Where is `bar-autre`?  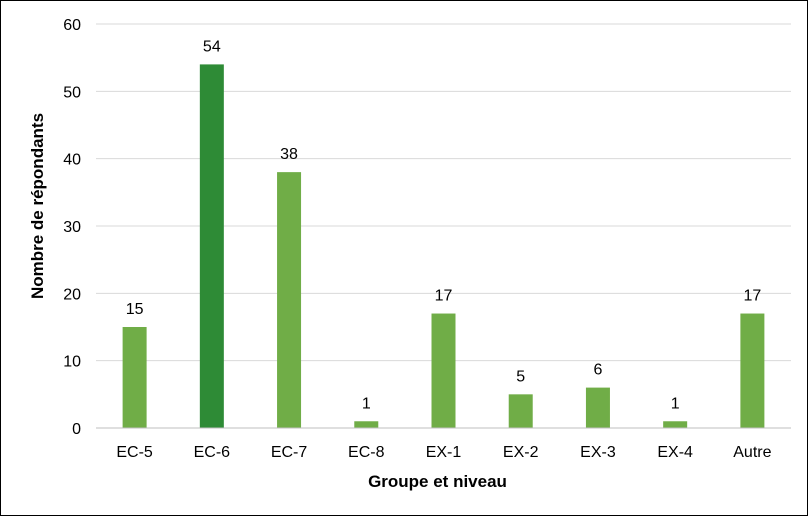 bar-autre is located at coordinates (752, 370).